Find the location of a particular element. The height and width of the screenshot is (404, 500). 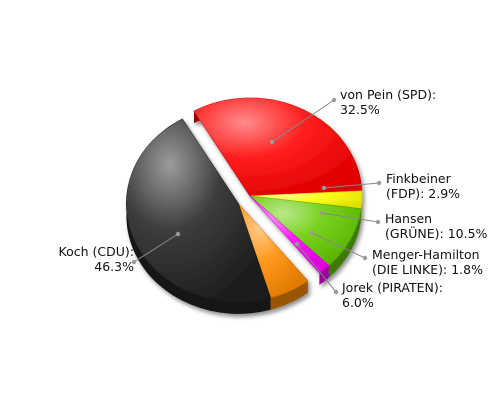

slice-label-name: von Pein (SPD): is located at coordinates (388, 94).